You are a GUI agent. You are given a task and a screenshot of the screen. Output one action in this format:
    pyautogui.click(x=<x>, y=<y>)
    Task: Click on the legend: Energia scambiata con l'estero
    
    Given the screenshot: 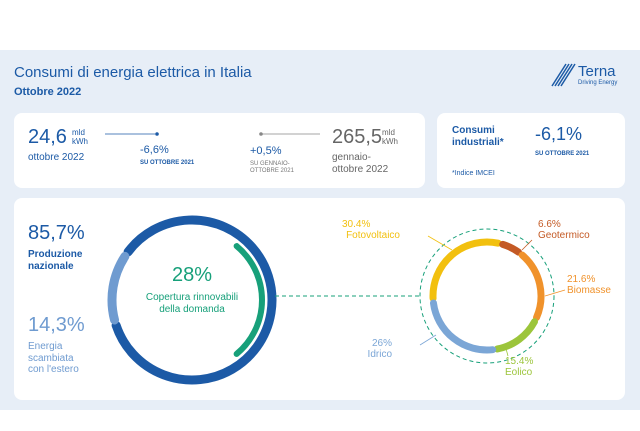 What is the action you would take?
    pyautogui.click(x=53, y=358)
    